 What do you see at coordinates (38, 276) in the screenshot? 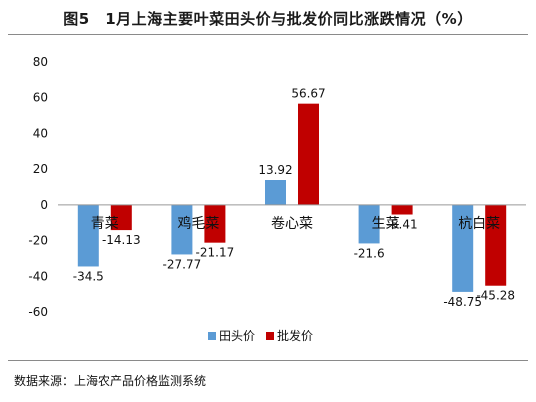
I see `y-tick-label: -40` at bounding box center [38, 276].